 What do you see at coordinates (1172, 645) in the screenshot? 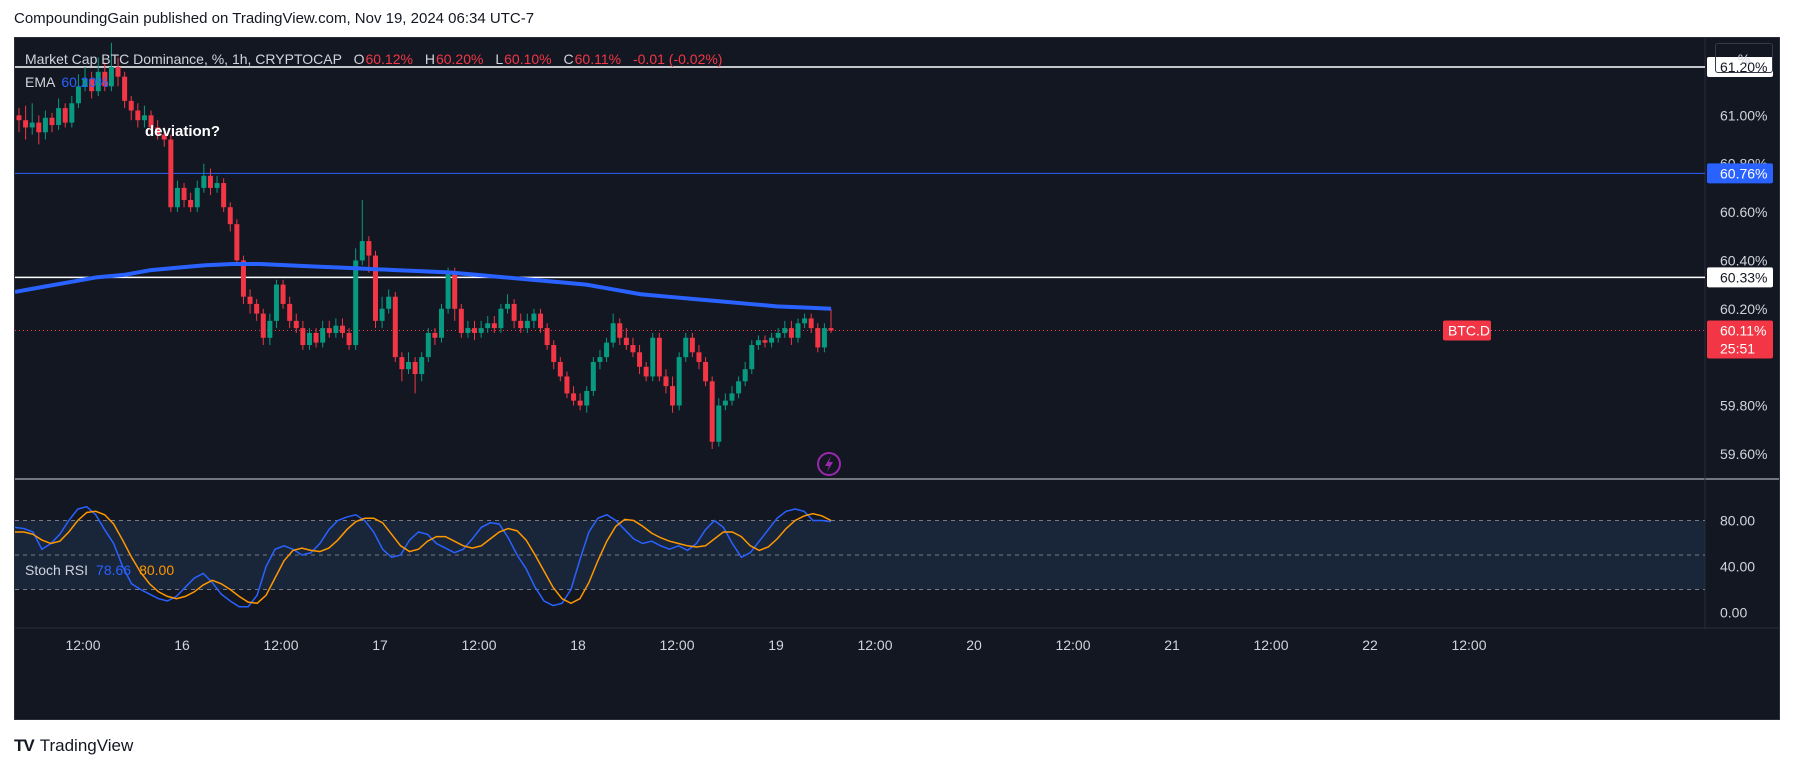
I see `time-tick-label: 21` at bounding box center [1172, 645].